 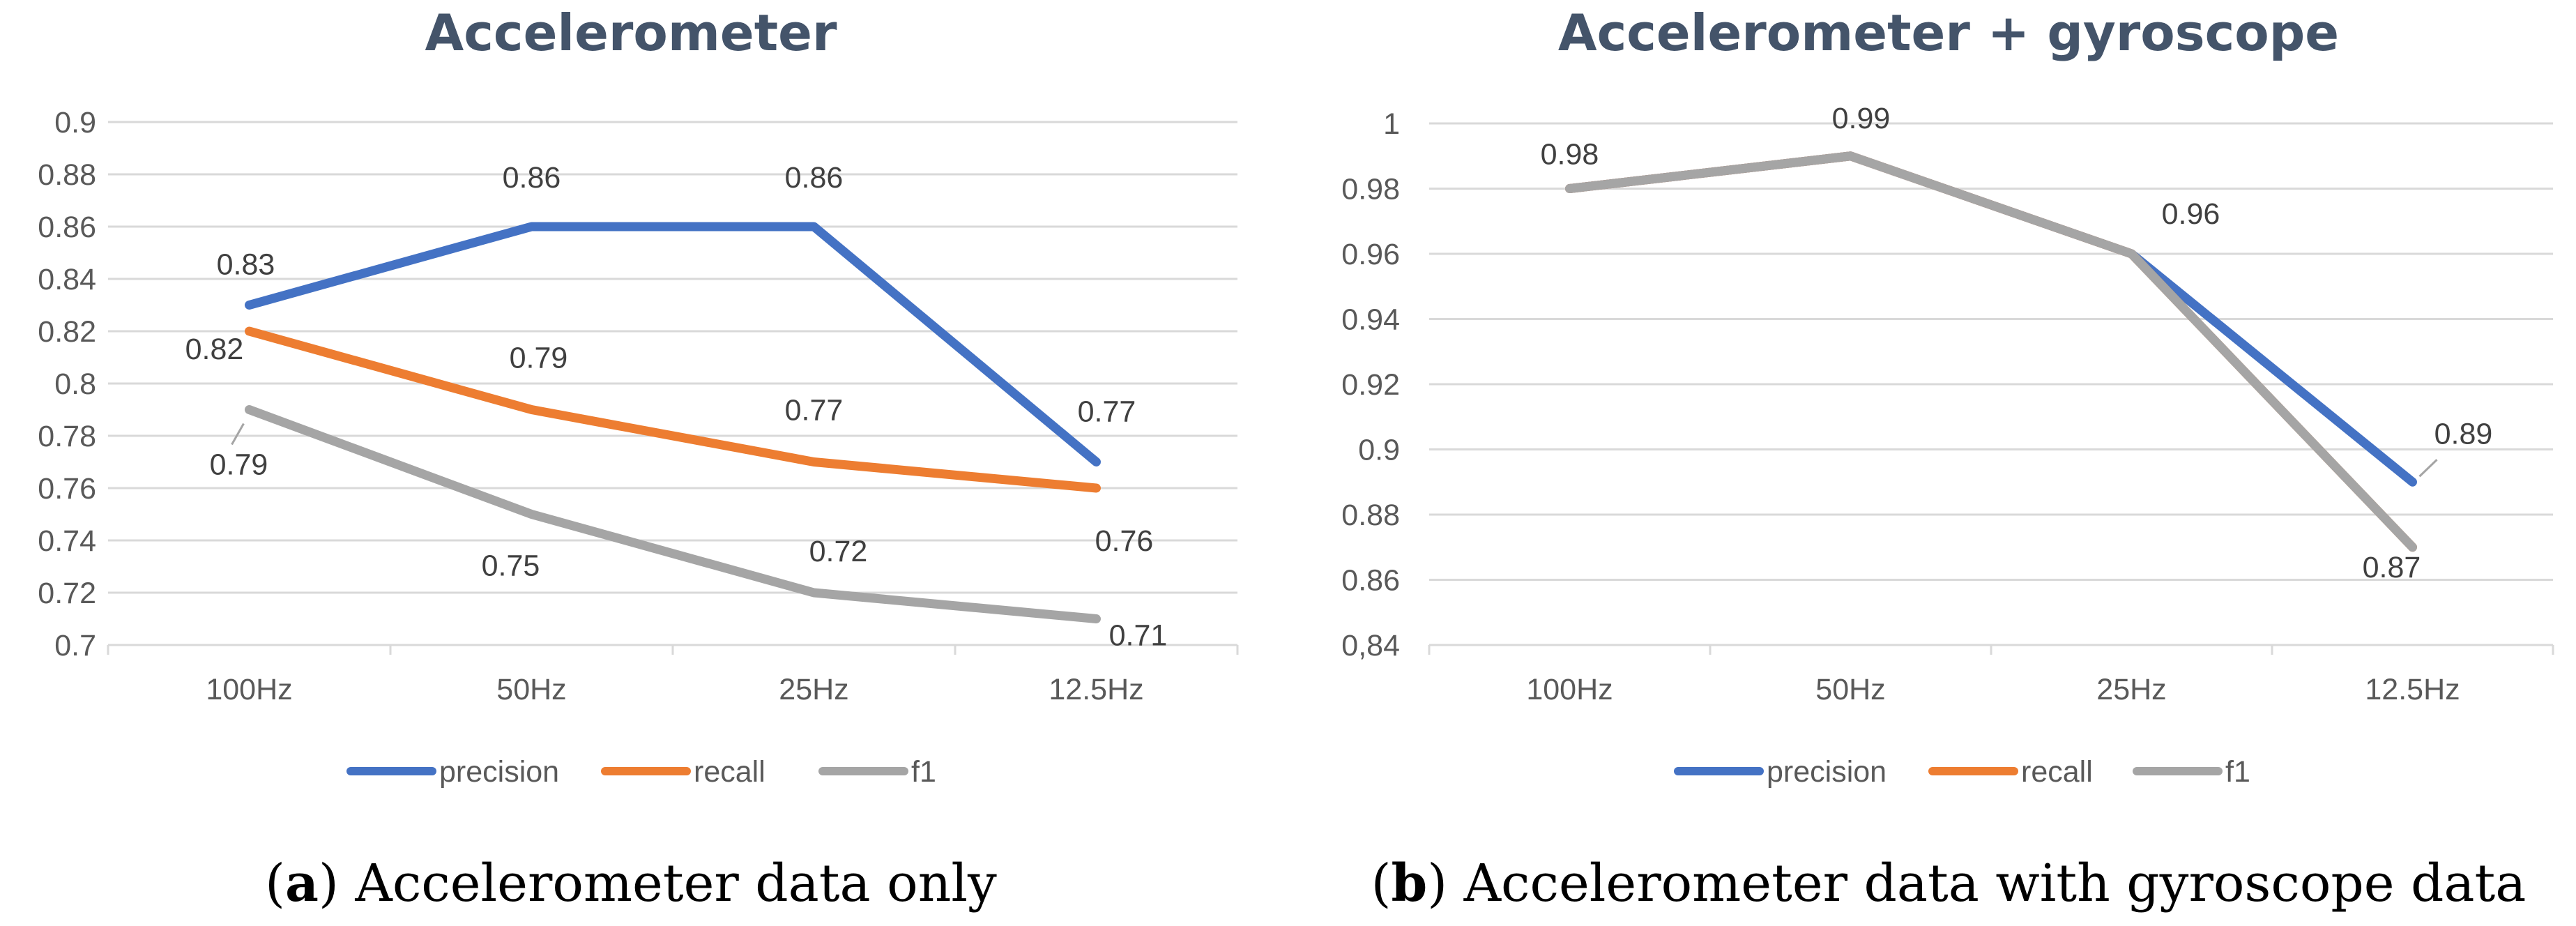 I want to click on chart-b-x-axis: 100Hz 50Hz 25Hz 12.5Hz, so click(x=1991, y=675).